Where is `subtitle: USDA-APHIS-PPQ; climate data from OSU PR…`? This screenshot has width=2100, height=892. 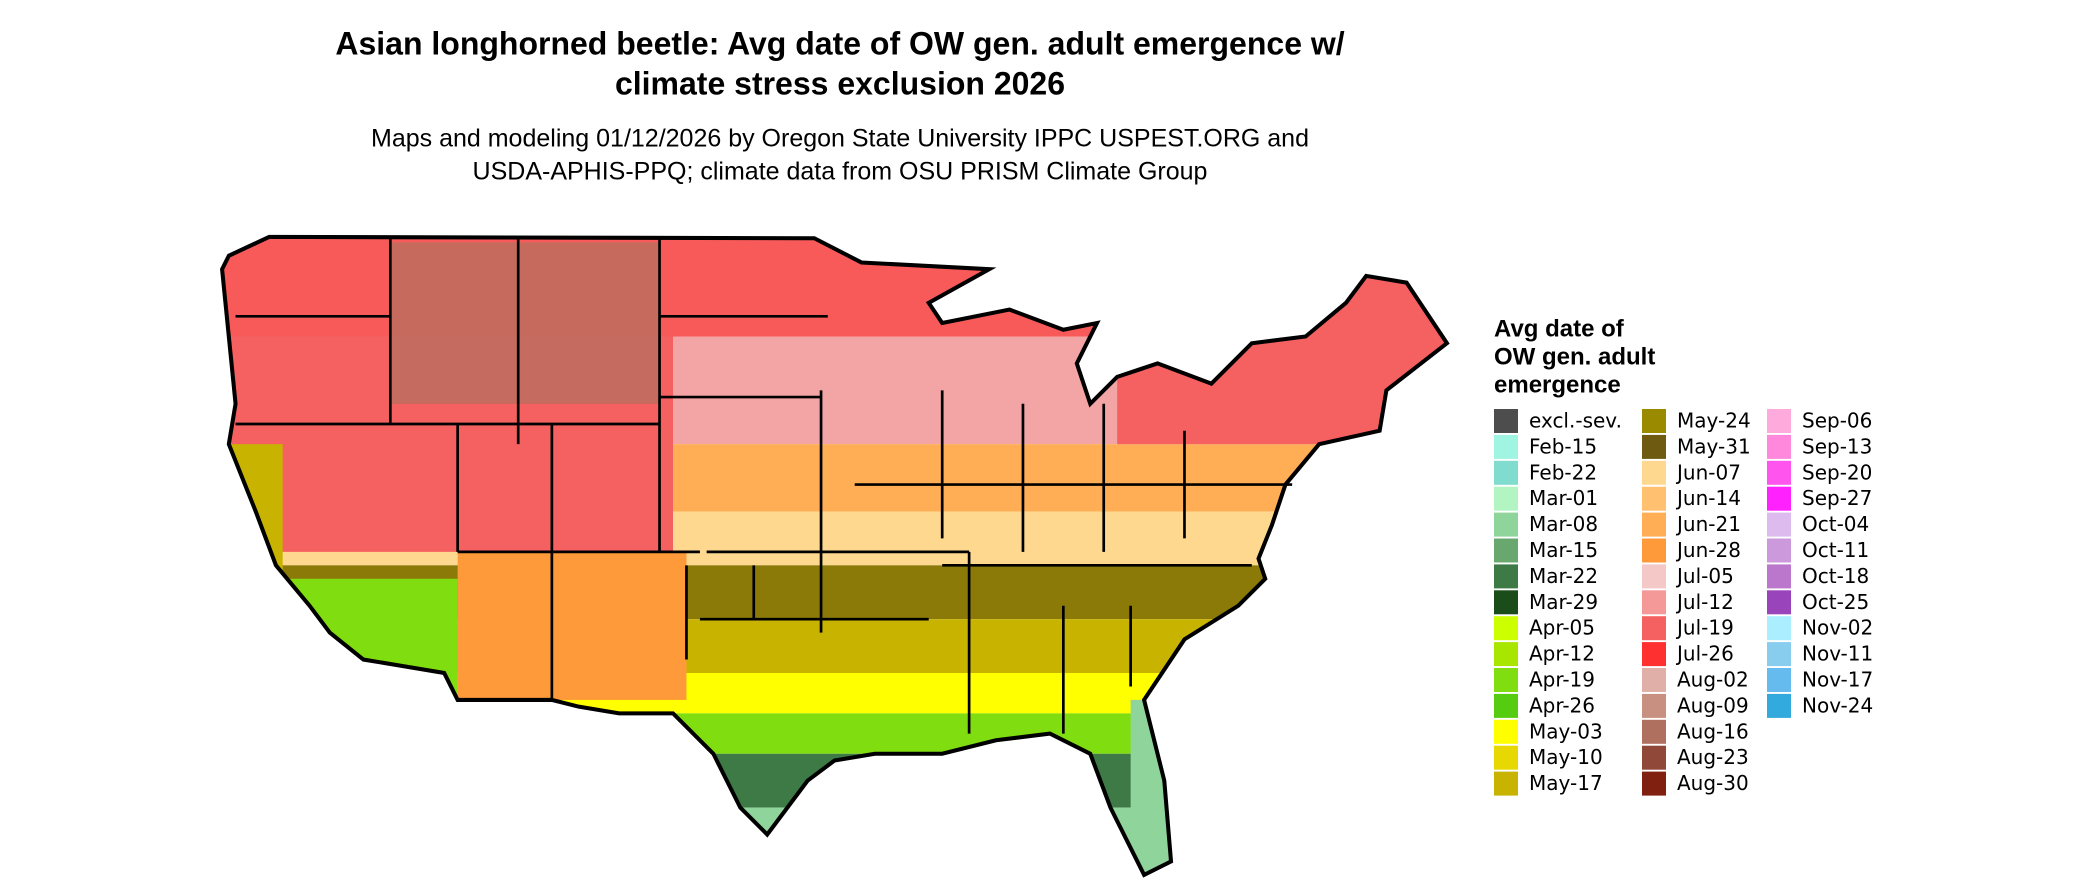
subtitle: USDA-APHIS-PPQ; climate data from OSU PR… is located at coordinates (840, 172).